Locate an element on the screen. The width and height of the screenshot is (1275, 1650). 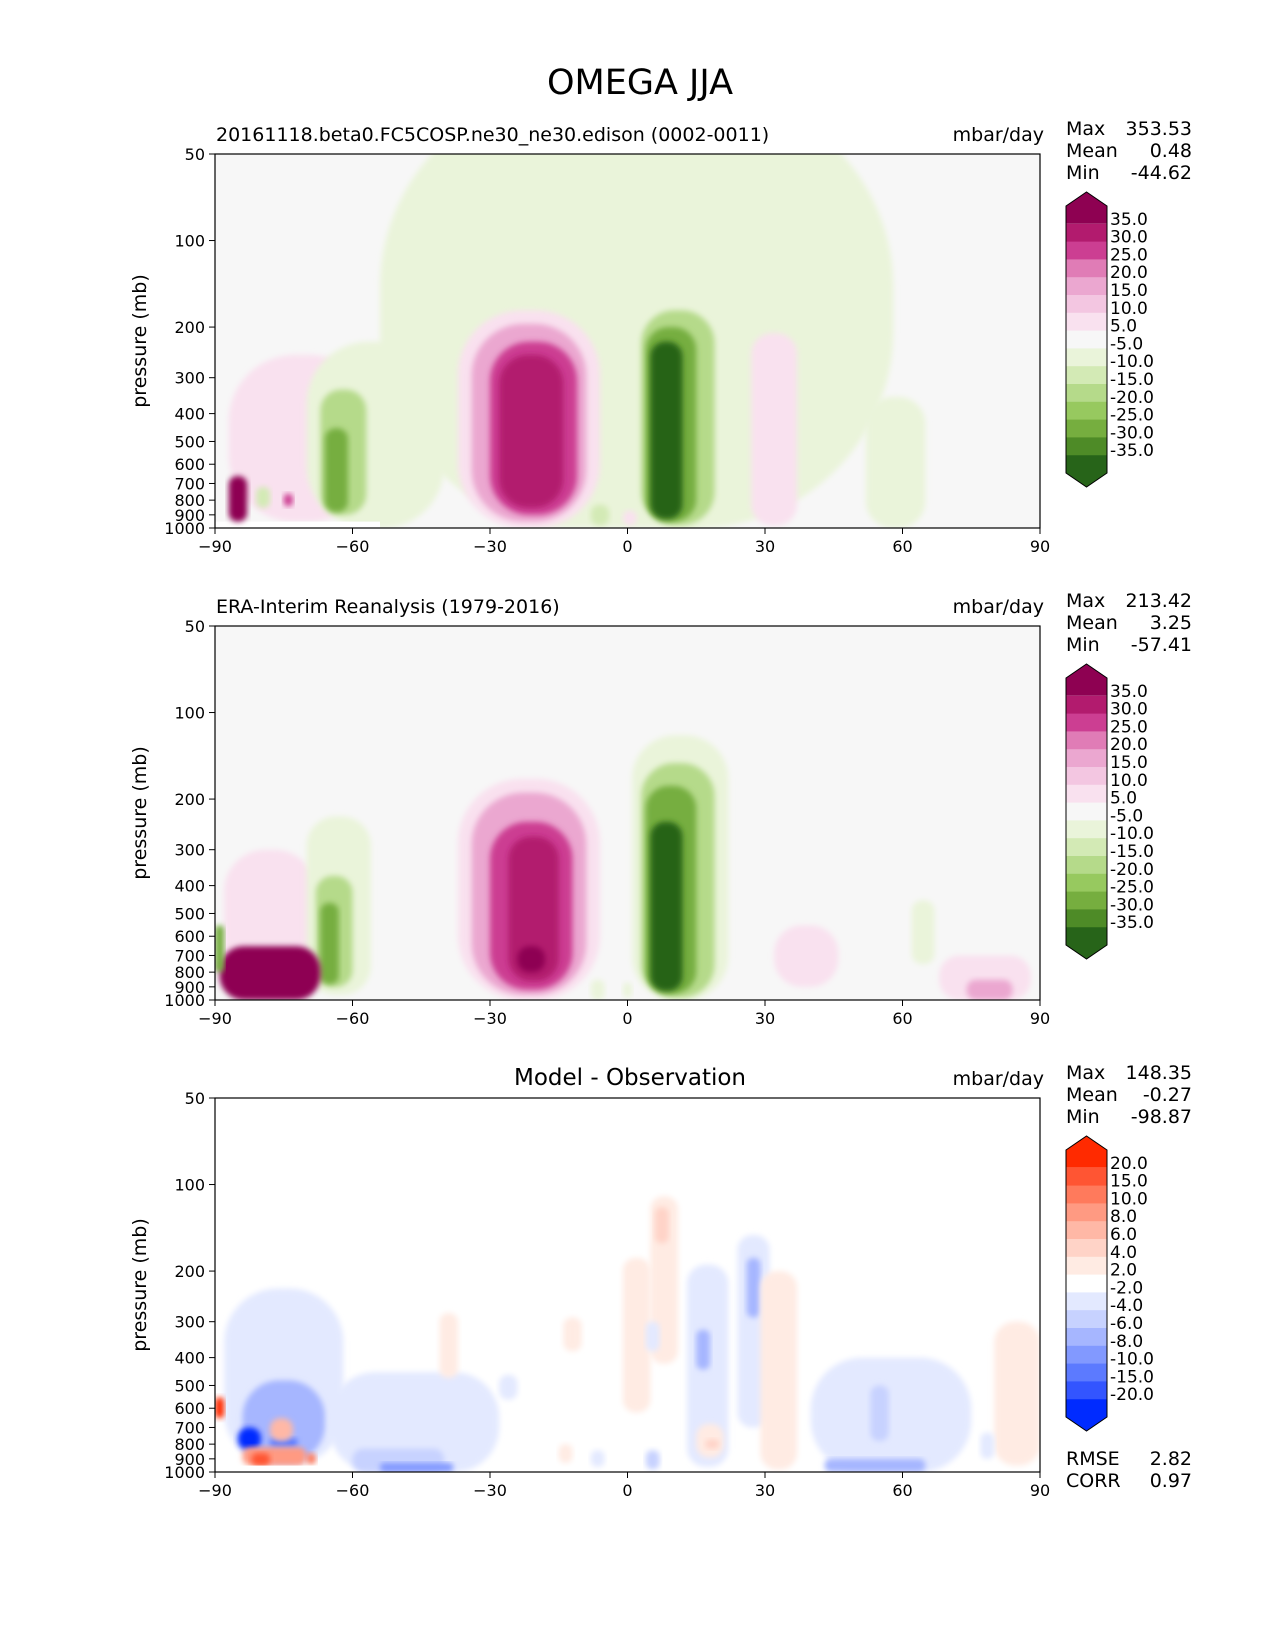
x-tick-label-model-5: 60 is located at coordinates (902, 546).